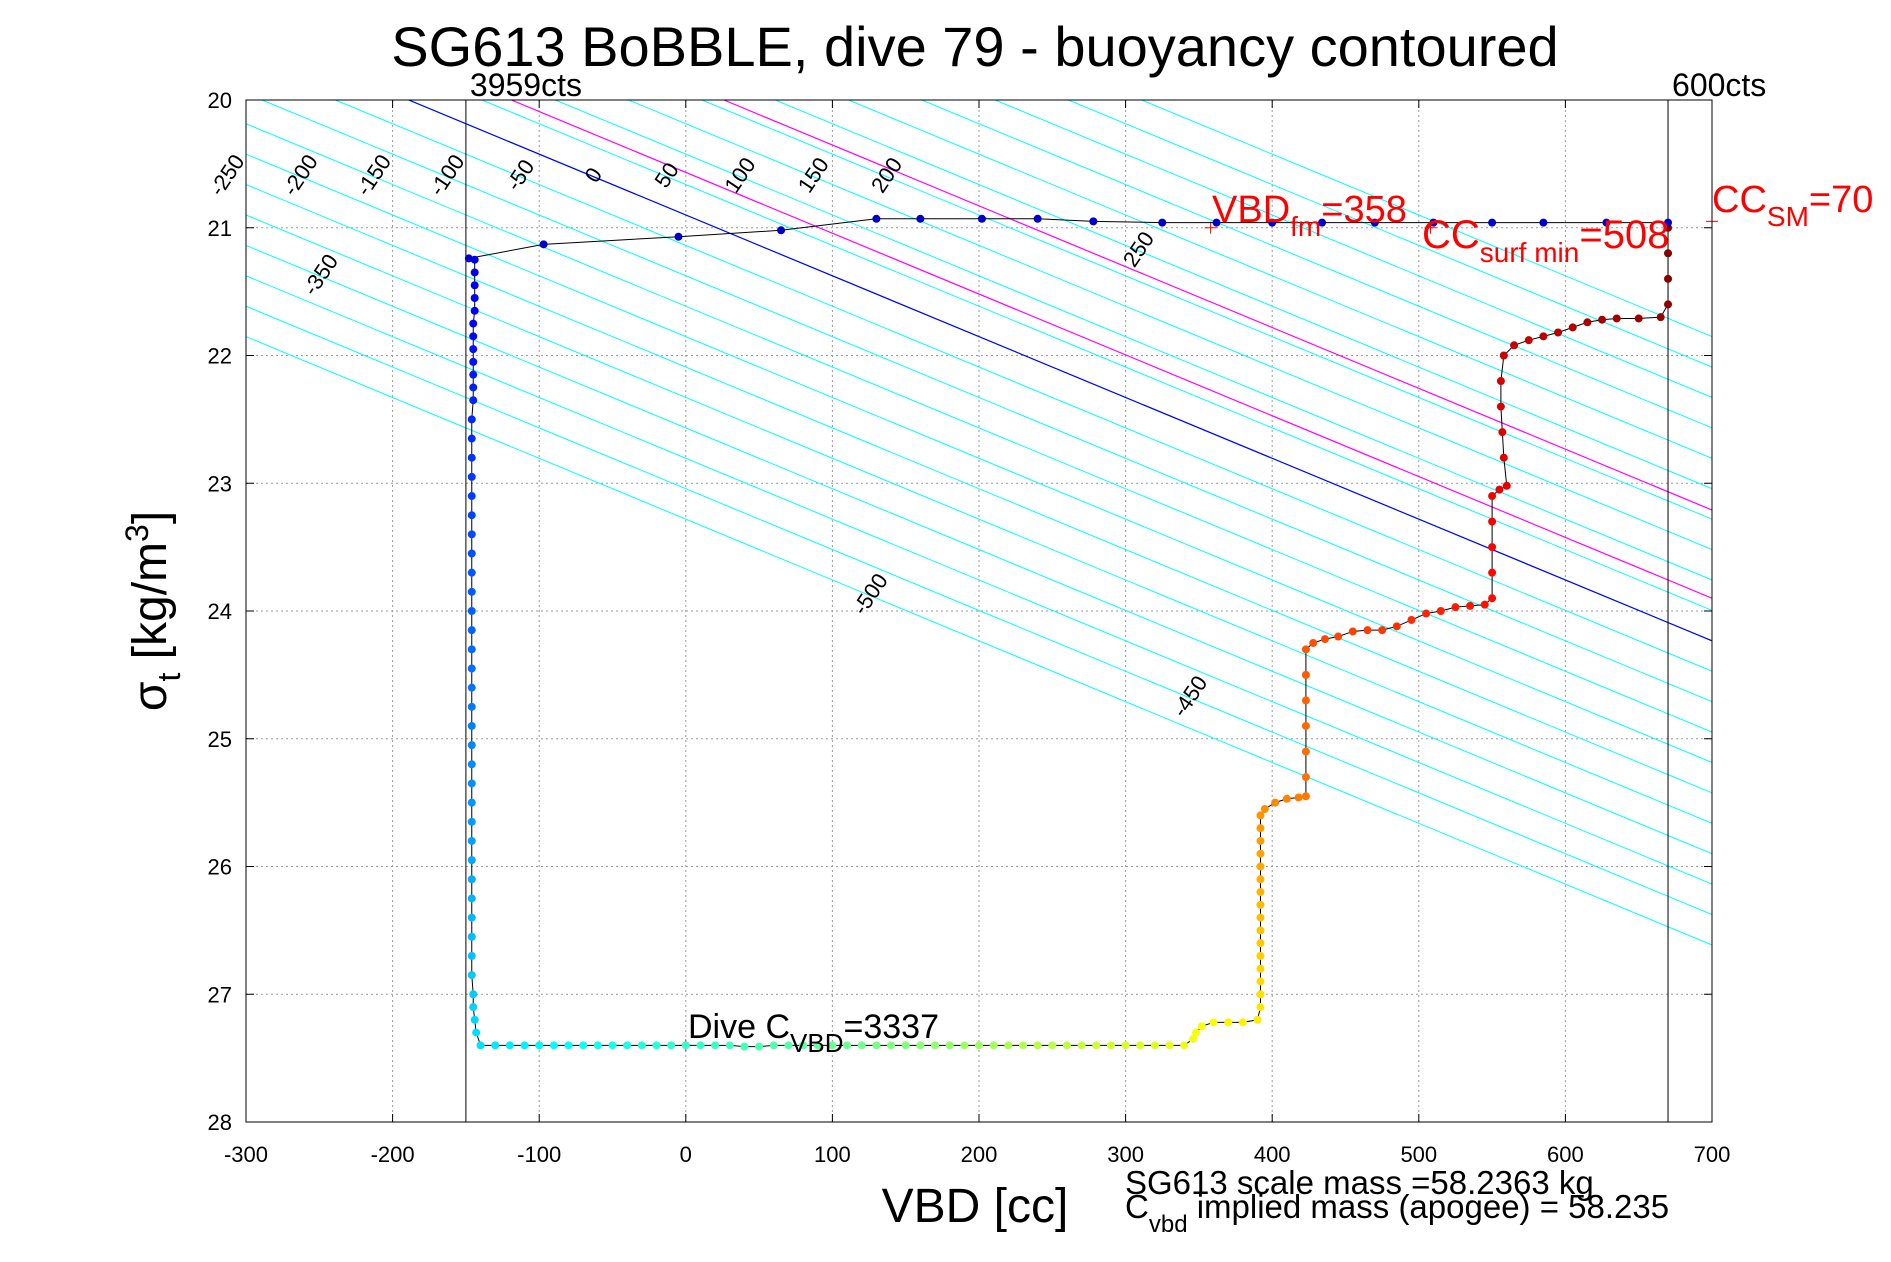 This screenshot has height=1262, width=1891. What do you see at coordinates (220, 483) in the screenshot?
I see `y-tick-label: 23` at bounding box center [220, 483].